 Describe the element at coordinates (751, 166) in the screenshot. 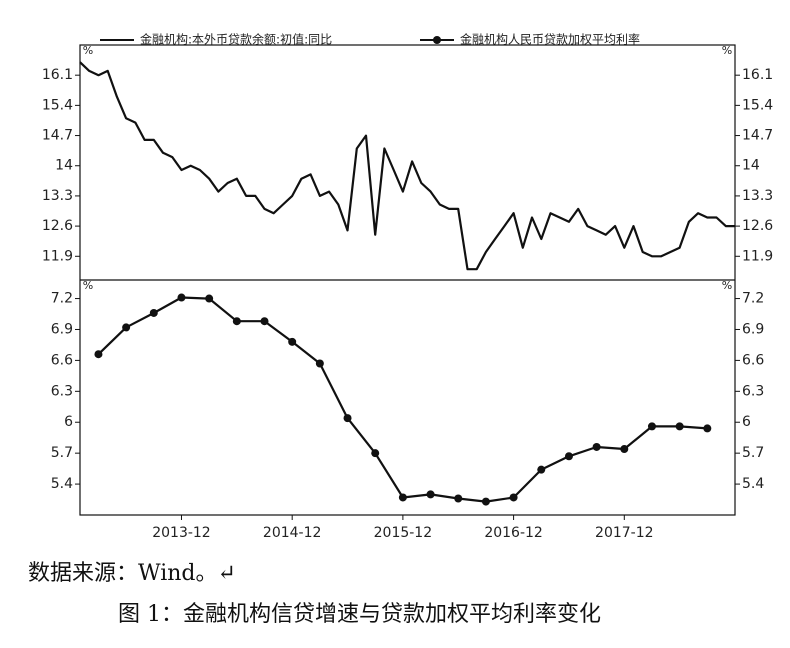

I see `y2-tick-label: 14` at that location.